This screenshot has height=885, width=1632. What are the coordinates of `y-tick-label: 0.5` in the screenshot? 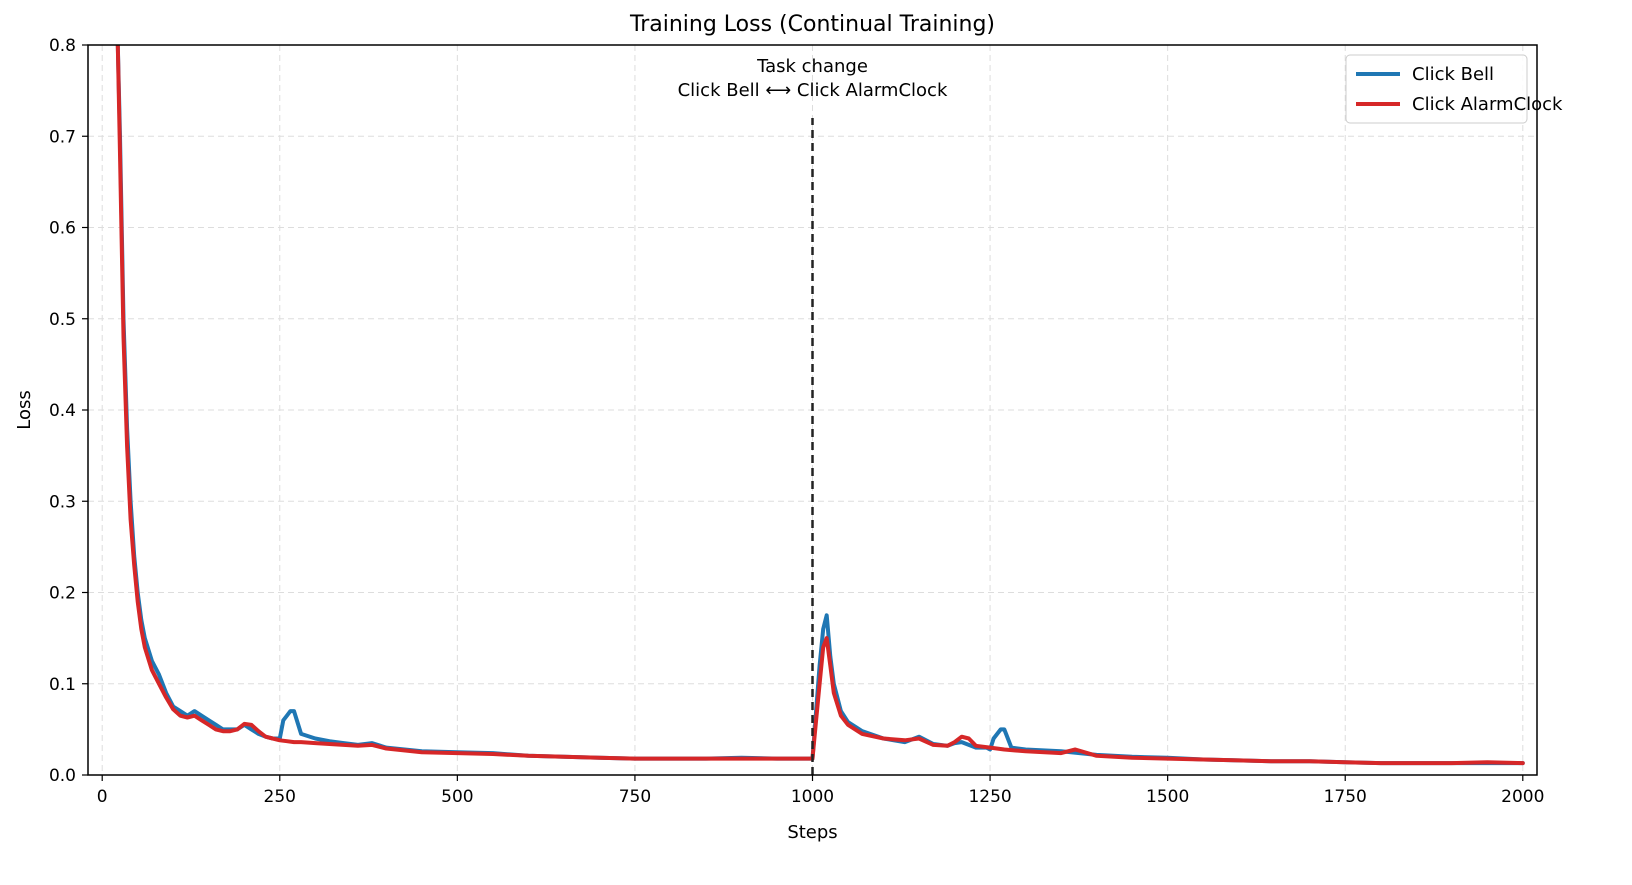 It's located at (62, 320).